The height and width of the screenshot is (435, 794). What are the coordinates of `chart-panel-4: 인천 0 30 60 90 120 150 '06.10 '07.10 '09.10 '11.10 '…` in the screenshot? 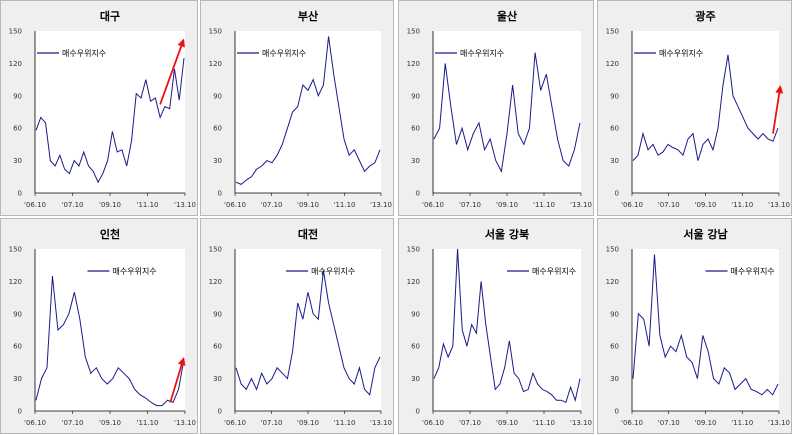 It's located at (99, 326).